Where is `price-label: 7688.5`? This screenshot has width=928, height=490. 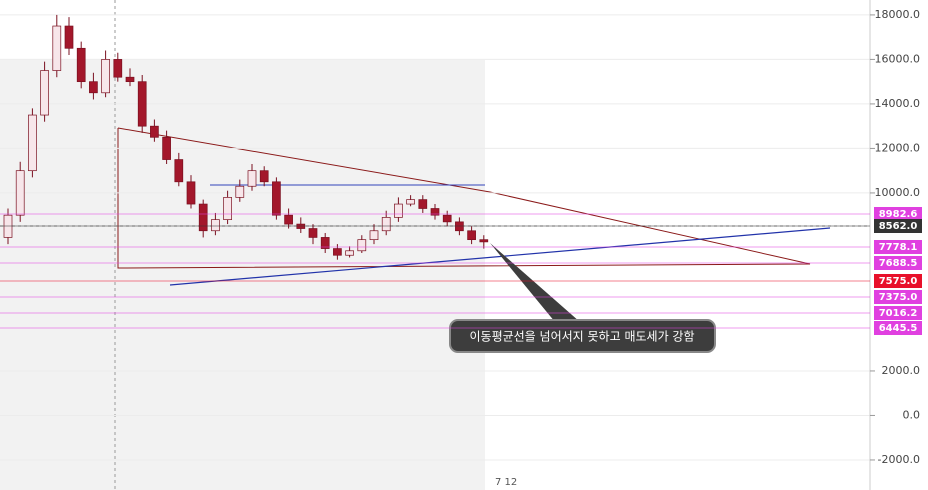 price-label: 7688.5 is located at coordinates (898, 263).